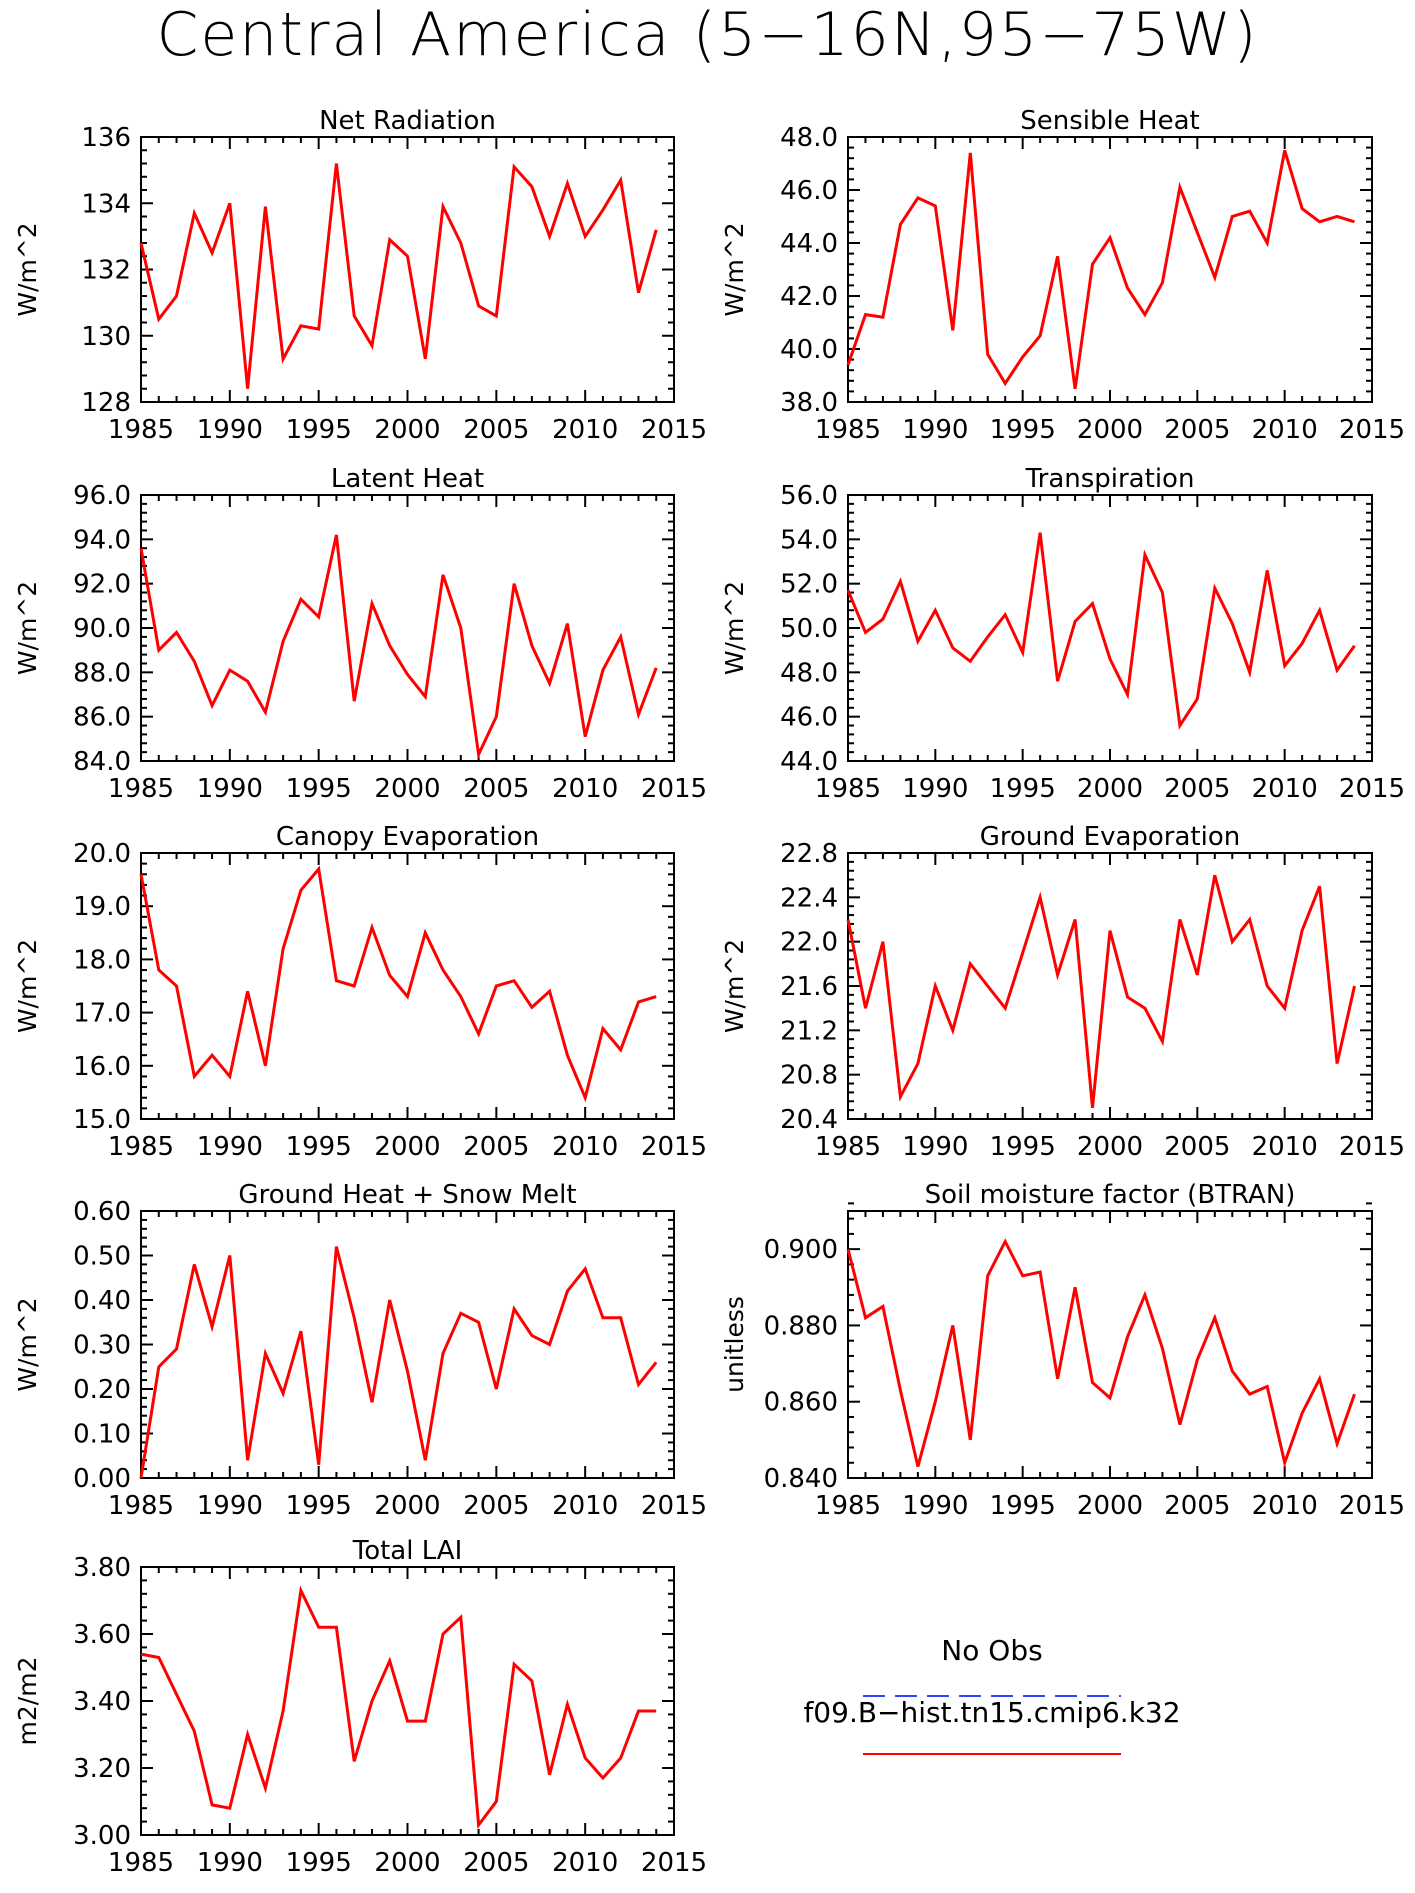  I want to click on y-tick-label: 3.80, so click(102, 1568).